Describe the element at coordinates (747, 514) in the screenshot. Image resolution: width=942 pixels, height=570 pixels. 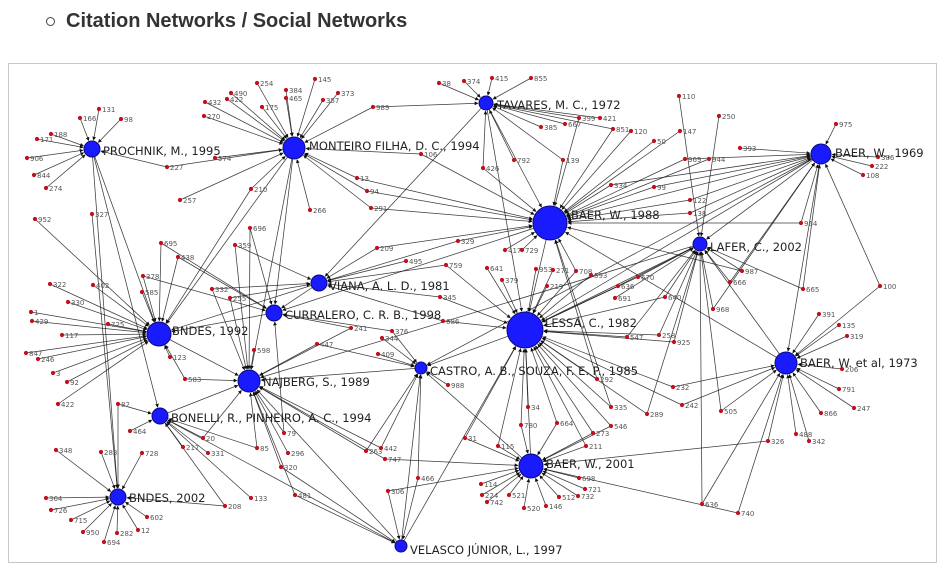
I see `leaf-node-label: 740` at that location.